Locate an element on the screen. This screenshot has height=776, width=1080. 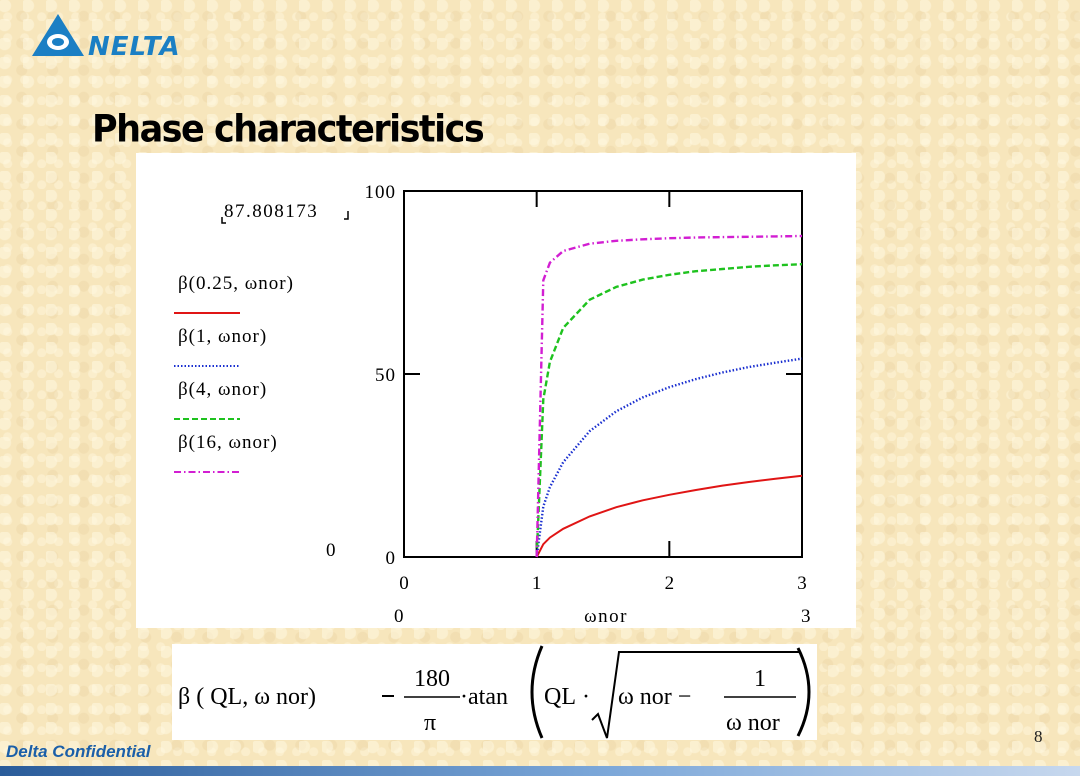
legend-label: β(0.25, ωnor) is located at coordinates (236, 283).